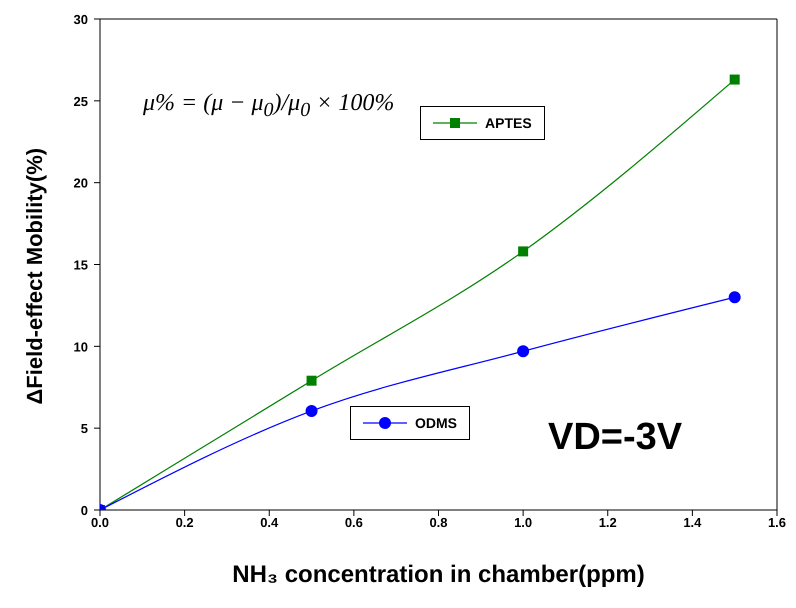 This screenshot has height=608, width=796. I want to click on annotation: VD=-3V, so click(615, 437).